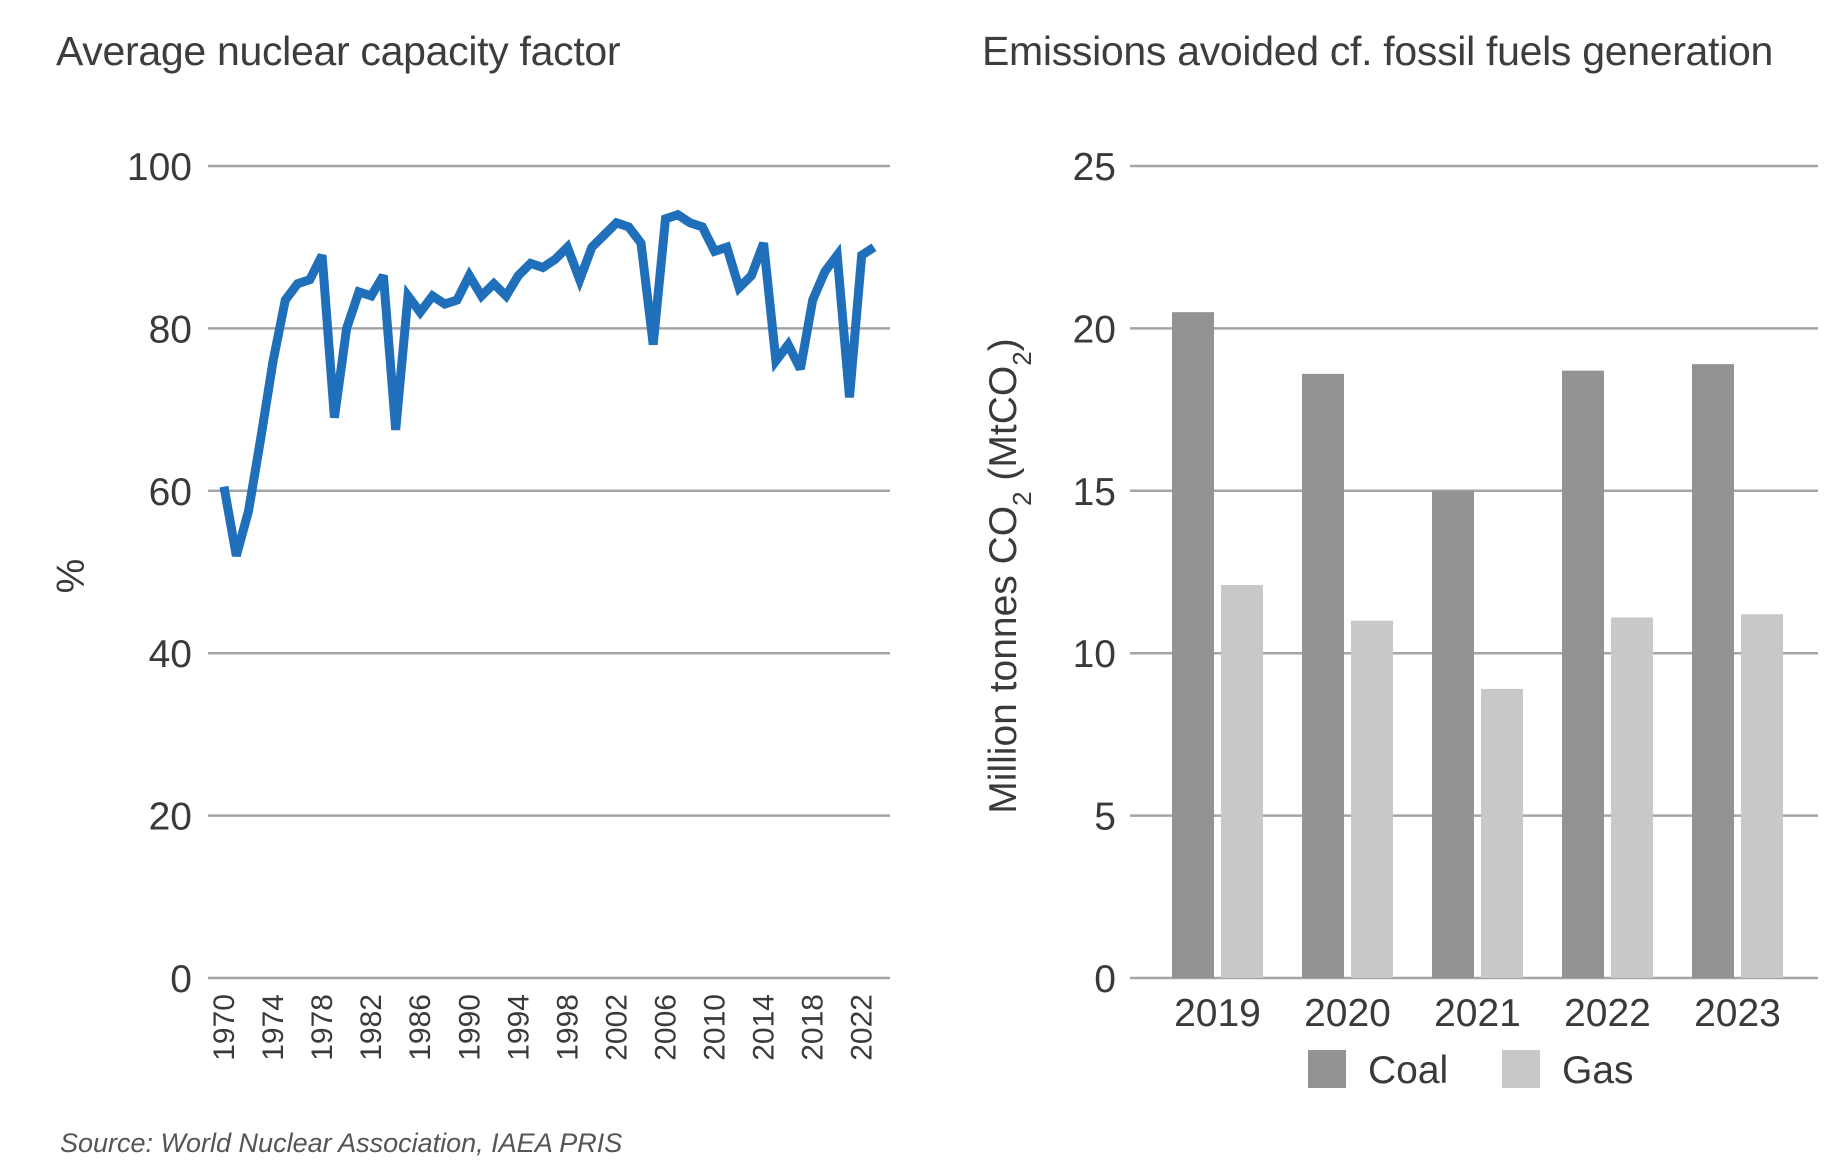  What do you see at coordinates (1217, 1013) in the screenshot?
I see `bar-x-tick-label-2019: 2019` at bounding box center [1217, 1013].